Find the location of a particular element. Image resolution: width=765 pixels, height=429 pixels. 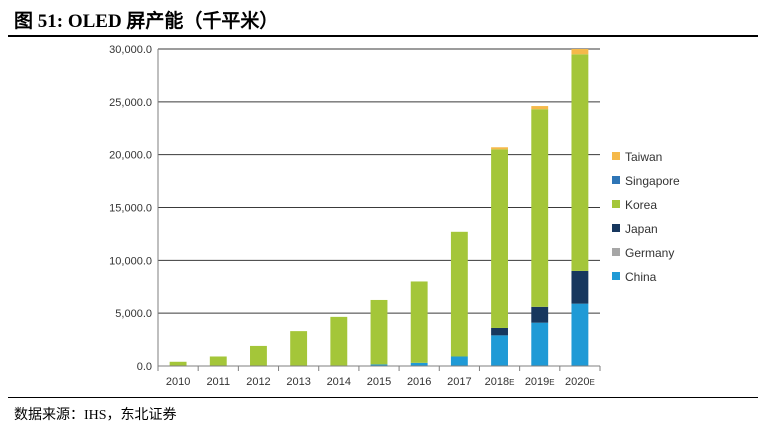

legend-swatch-japan is located at coordinates (616, 228).